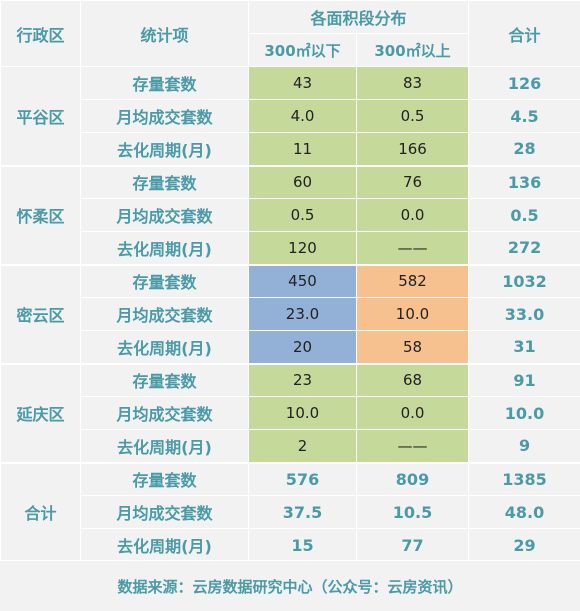 The width and height of the screenshot is (580, 611). I want to click on header-item: 统计项, so click(165, 34).